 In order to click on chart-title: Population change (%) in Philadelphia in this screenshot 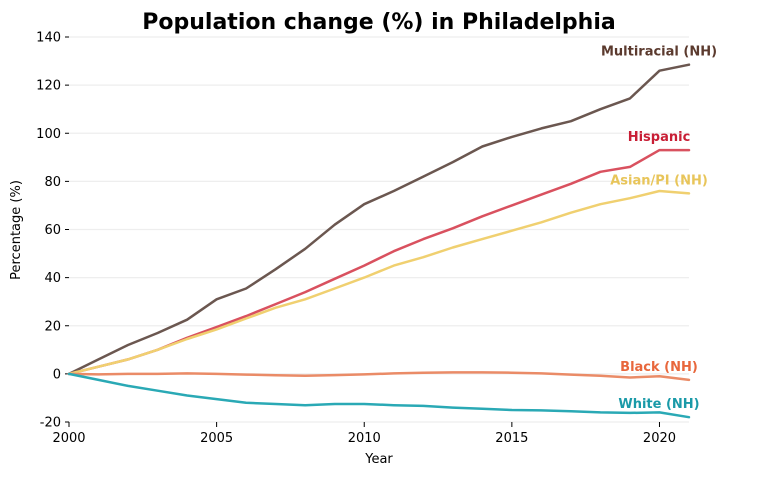, I will do `click(378, 22)`.